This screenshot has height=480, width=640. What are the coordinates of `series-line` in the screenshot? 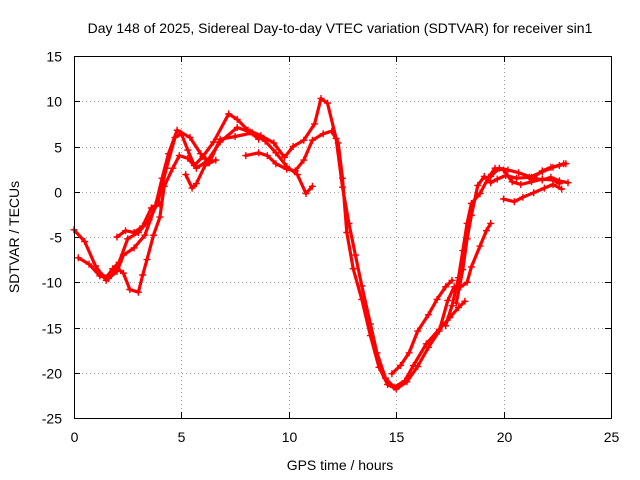 It's located at (179, 209).